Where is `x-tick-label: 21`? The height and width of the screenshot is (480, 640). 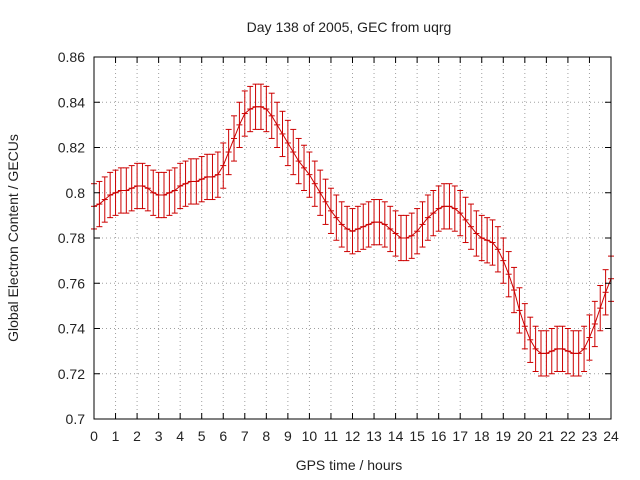
x-tick-label: 21 is located at coordinates (547, 436).